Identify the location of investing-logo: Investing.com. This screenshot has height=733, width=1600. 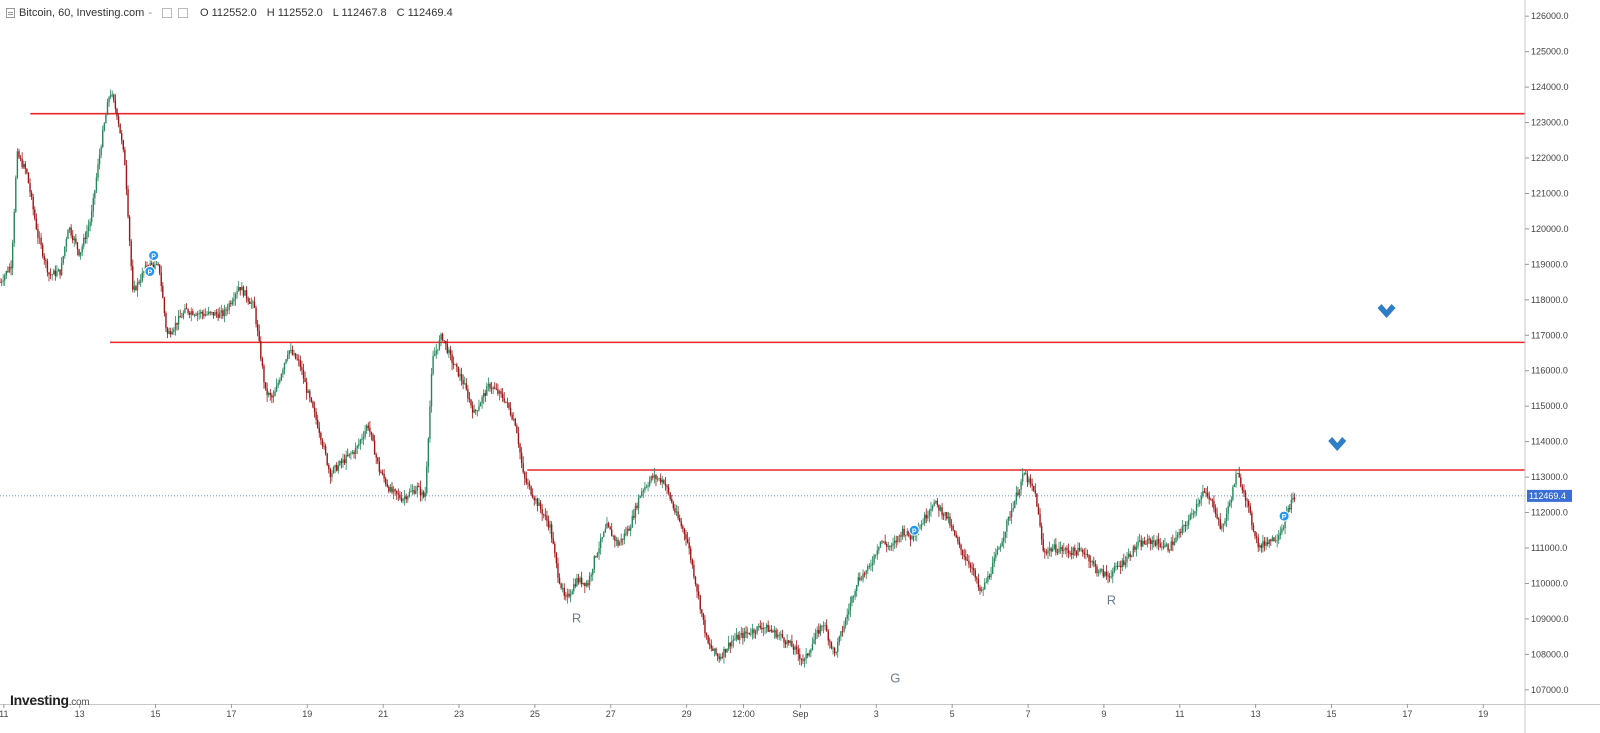
(50, 700).